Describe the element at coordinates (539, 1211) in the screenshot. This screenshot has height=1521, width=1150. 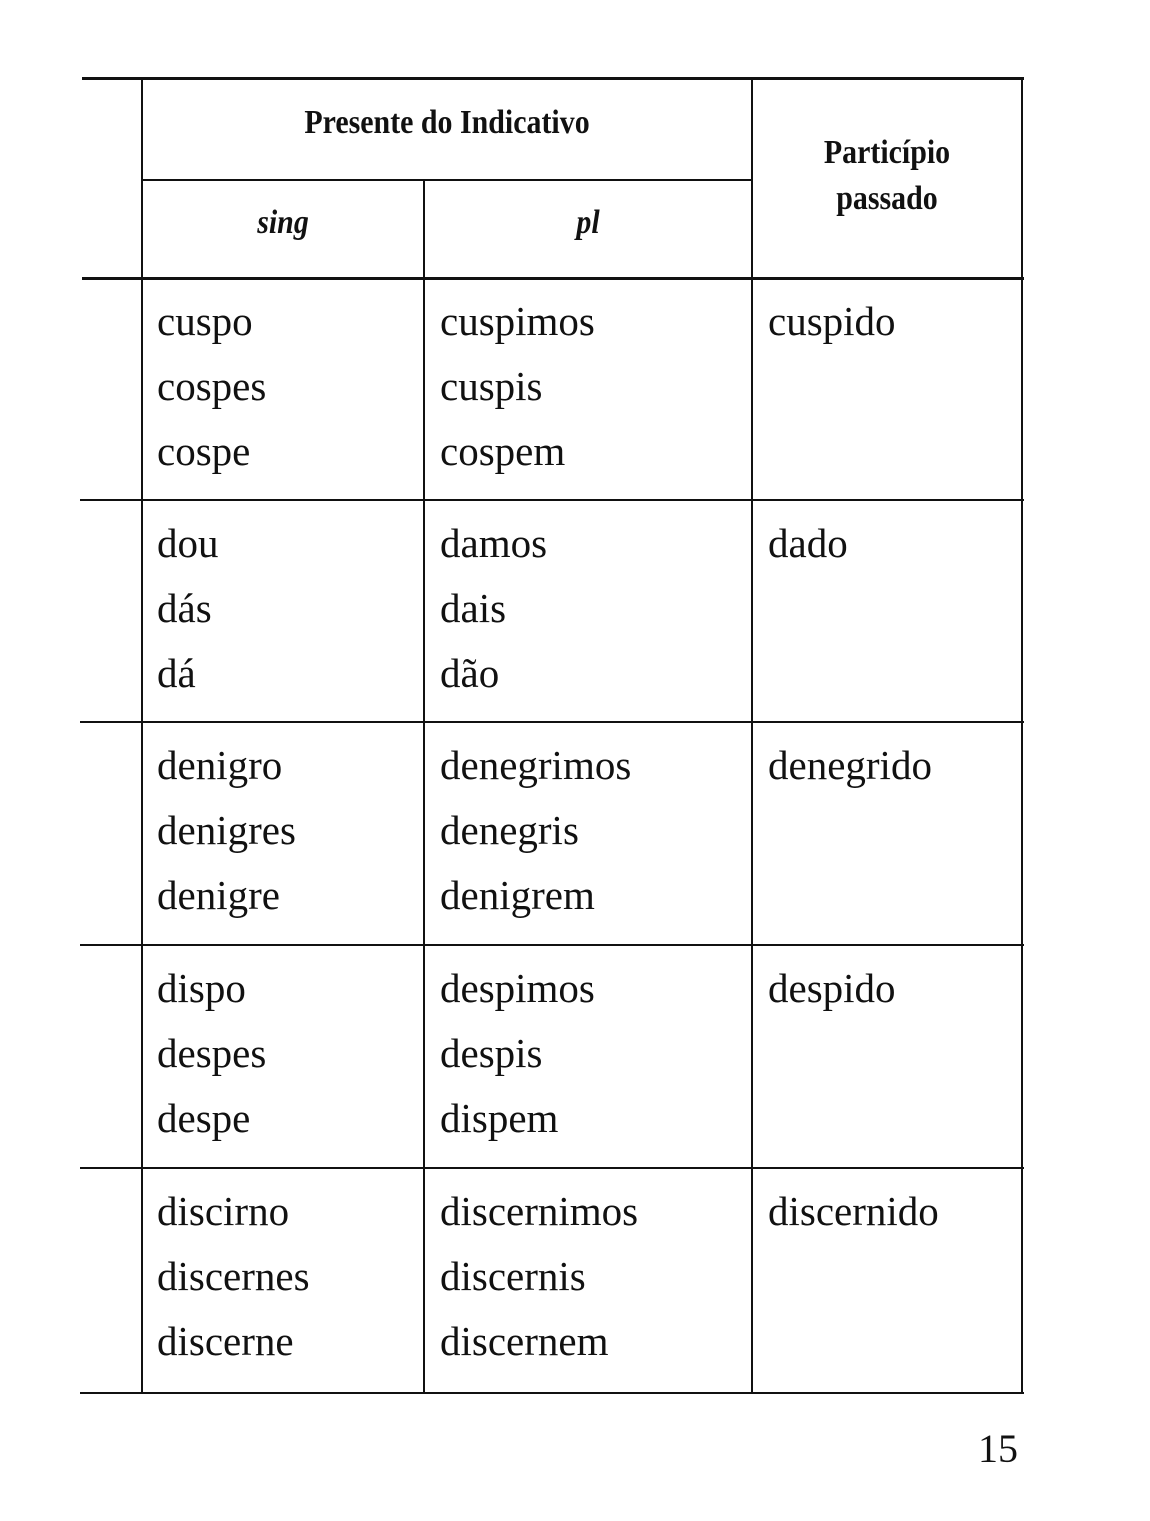
I see `verb-form: discernimos` at that location.